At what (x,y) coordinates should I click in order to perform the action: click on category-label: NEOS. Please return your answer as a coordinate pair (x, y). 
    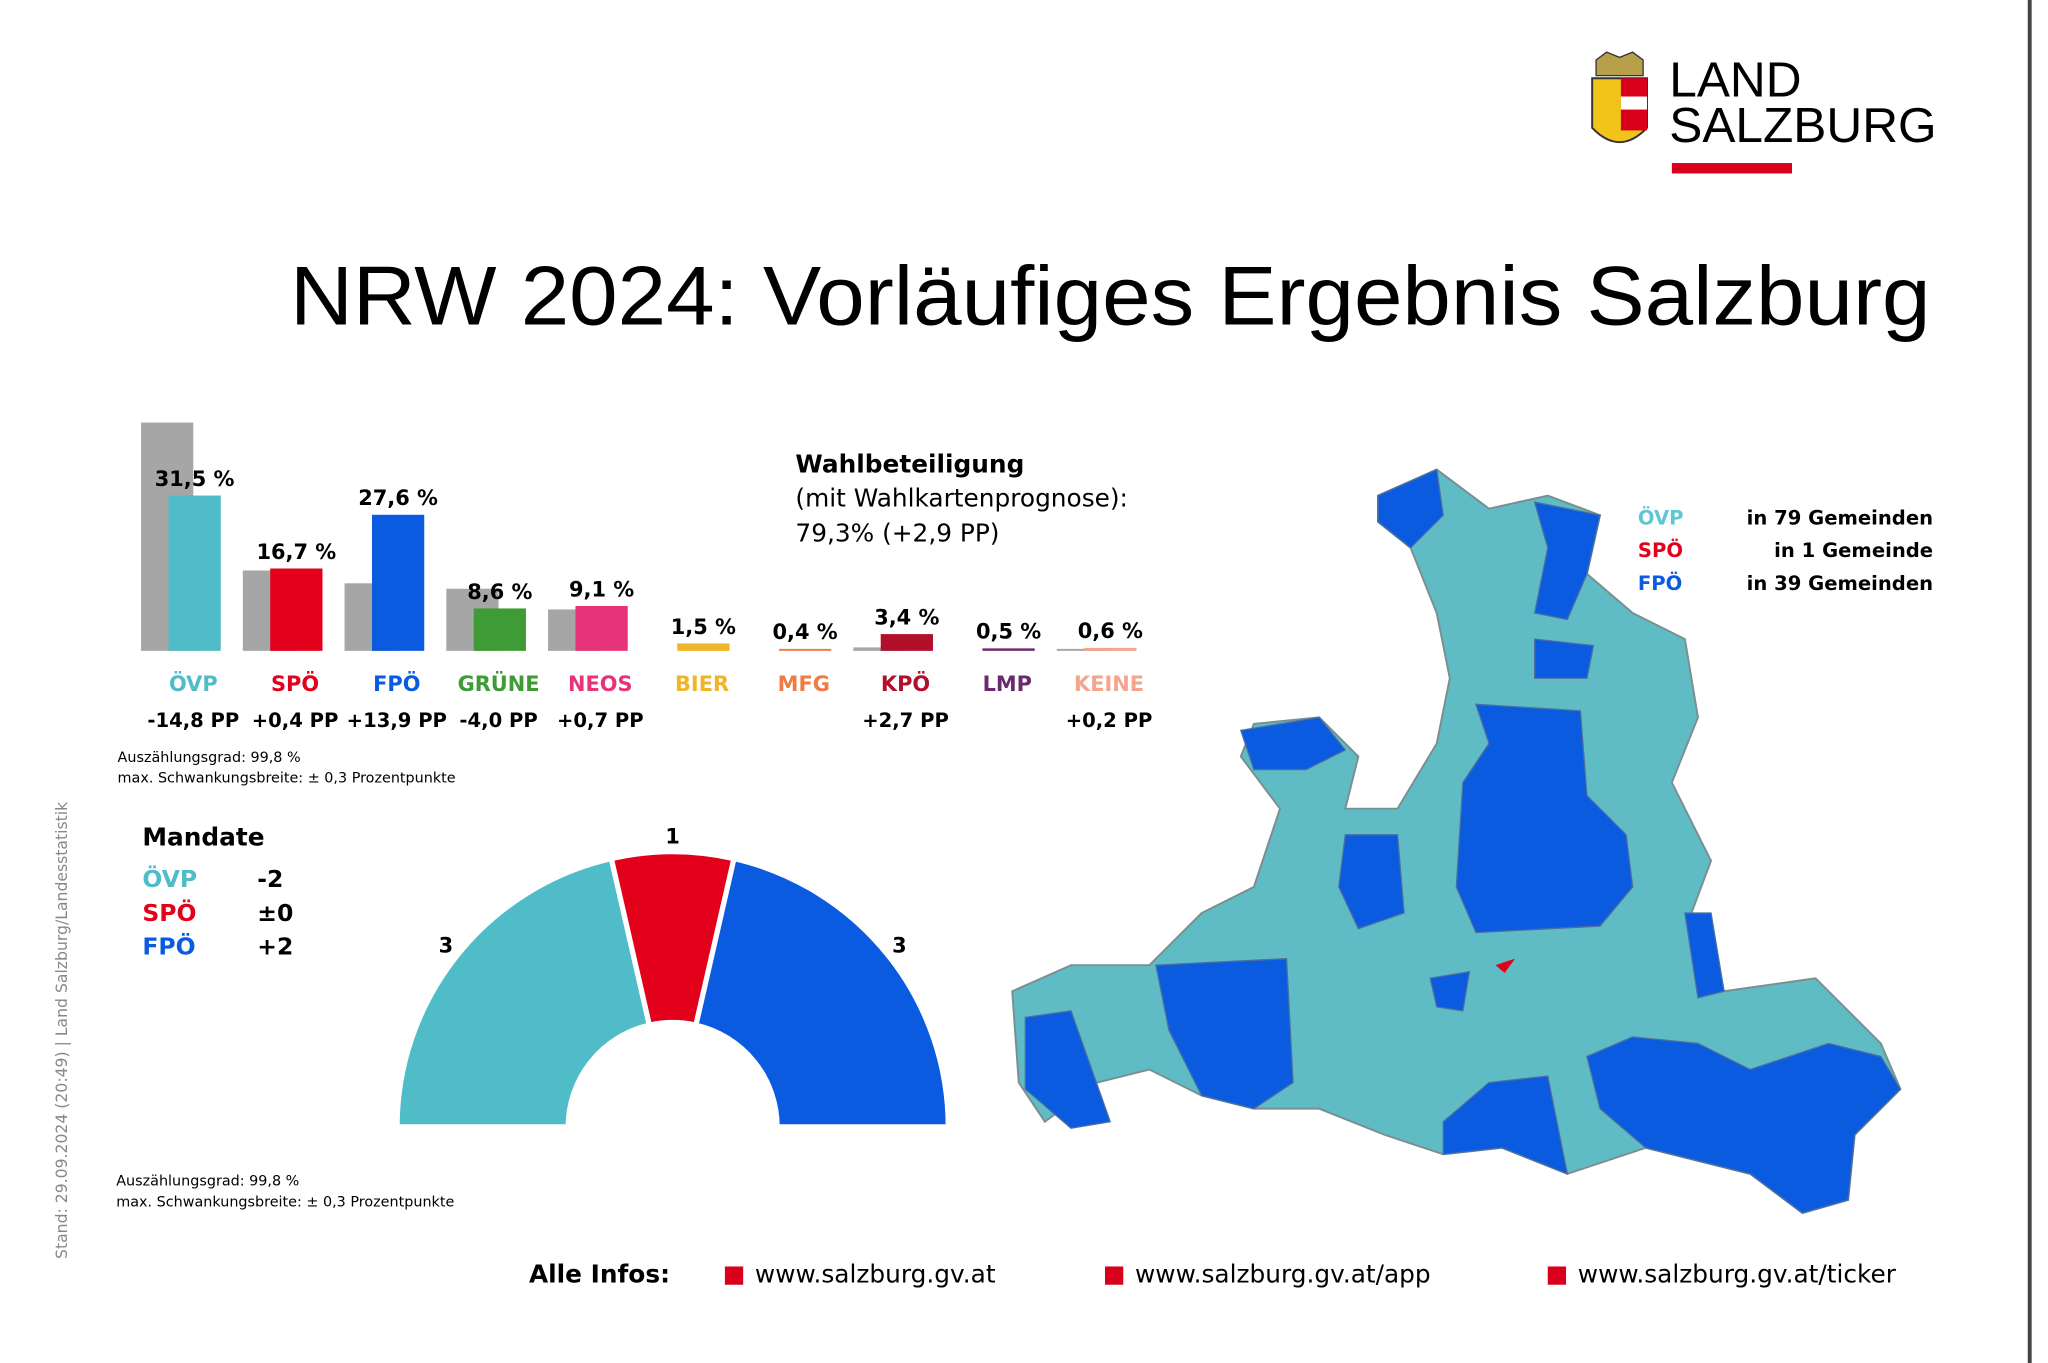
    Looking at the image, I should click on (600, 684).